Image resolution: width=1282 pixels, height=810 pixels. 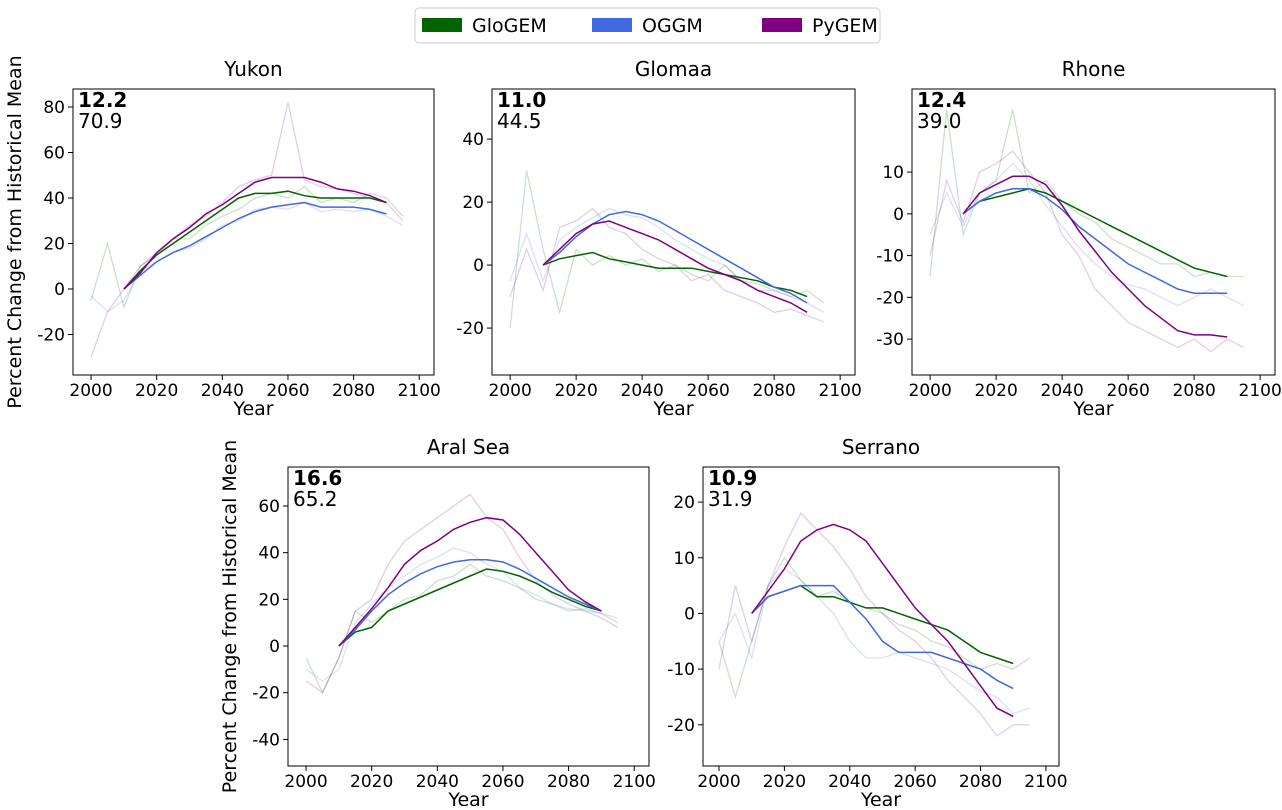 What do you see at coordinates (102, 100) in the screenshot?
I see `annotation: 12.2` at bounding box center [102, 100].